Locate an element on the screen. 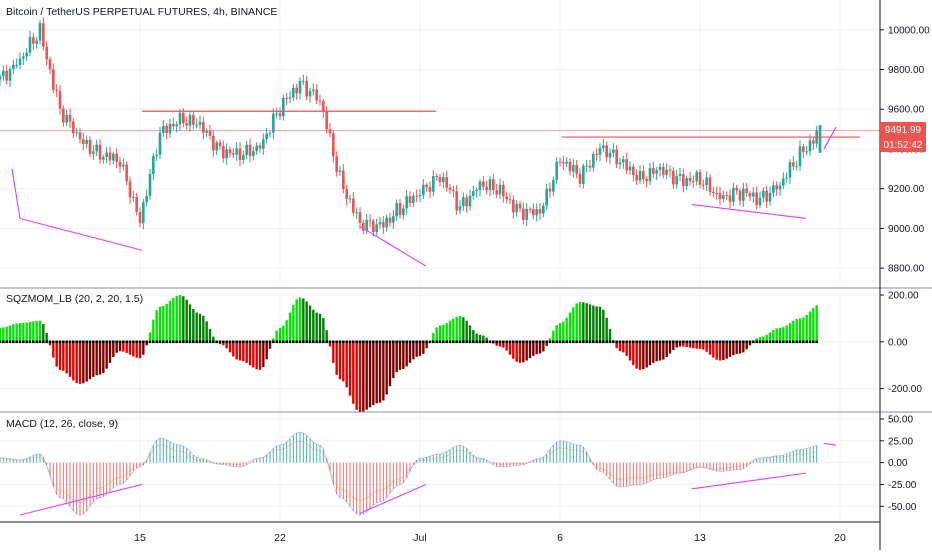 The height and width of the screenshot is (555, 932). y-tick-label: 9800.00 is located at coordinates (906, 70).